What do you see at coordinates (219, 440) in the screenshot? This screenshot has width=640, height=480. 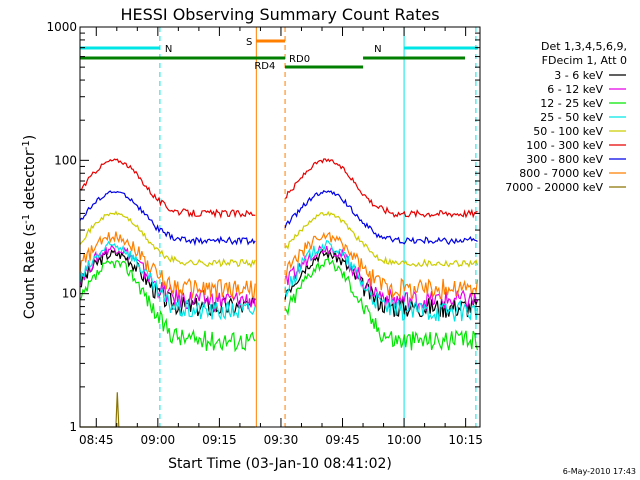 I see `x-tick-label: 09:15` at bounding box center [219, 440].